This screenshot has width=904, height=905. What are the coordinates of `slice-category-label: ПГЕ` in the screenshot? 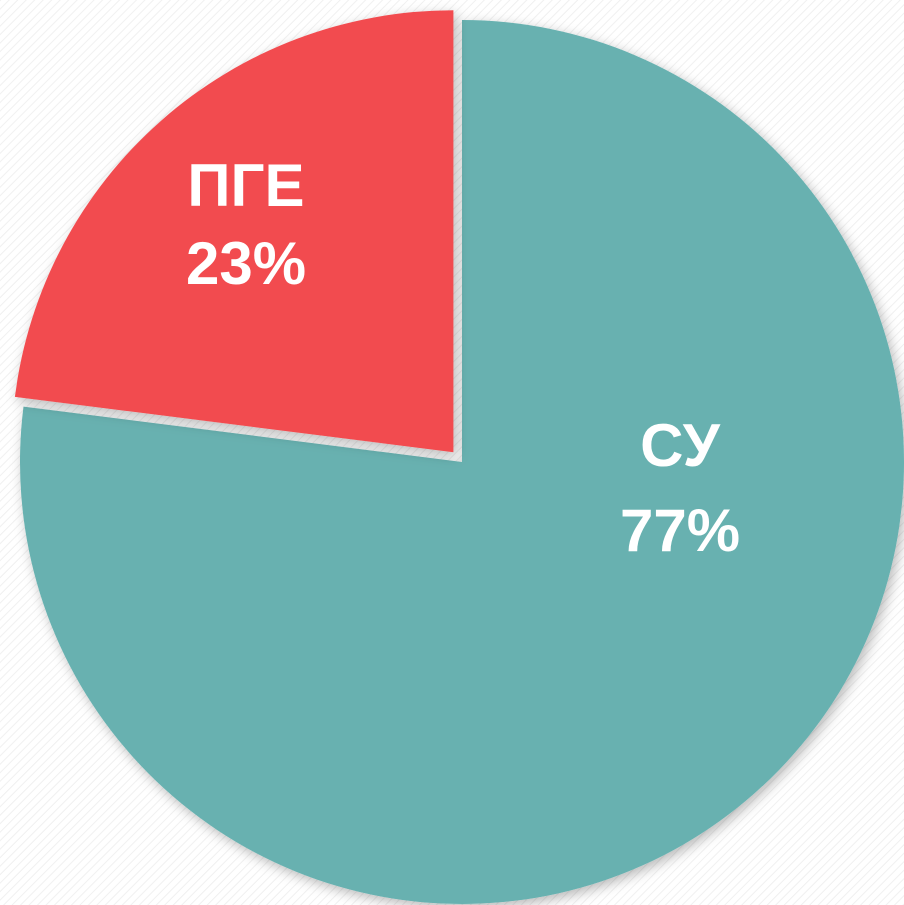 It's located at (245, 185).